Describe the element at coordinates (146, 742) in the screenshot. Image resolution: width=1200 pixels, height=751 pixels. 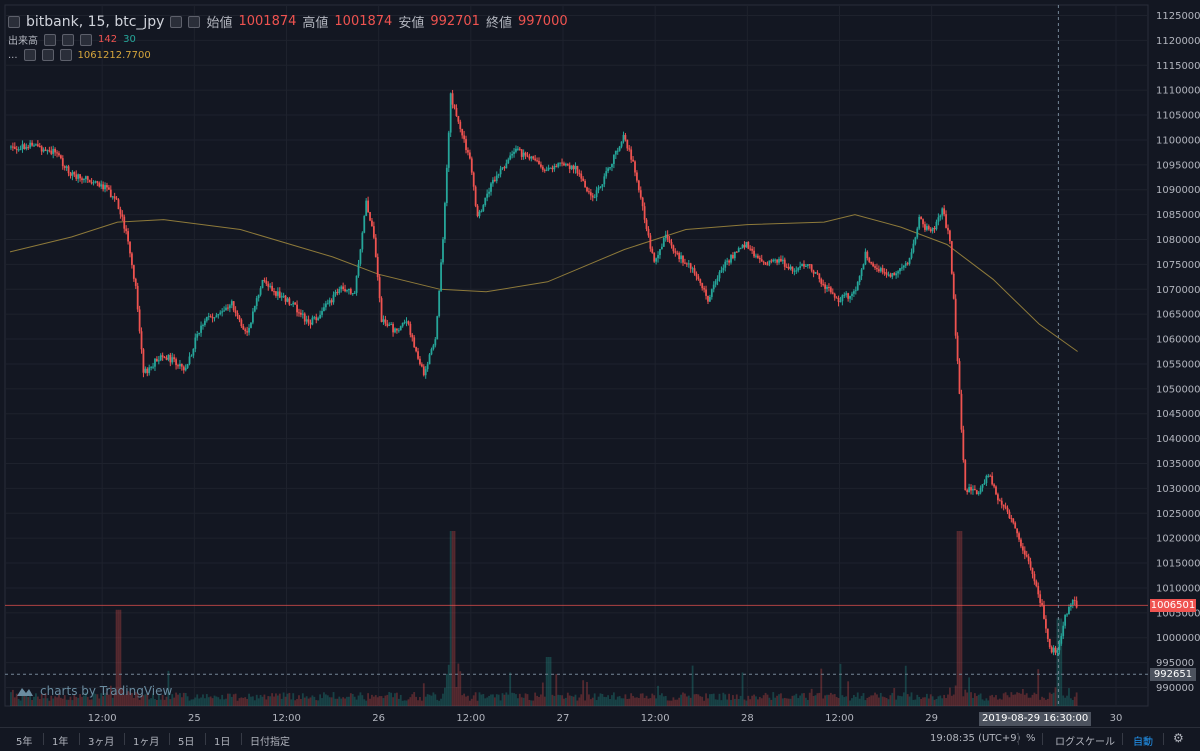
I see `range-1m-button: 1ヶ月` at that location.